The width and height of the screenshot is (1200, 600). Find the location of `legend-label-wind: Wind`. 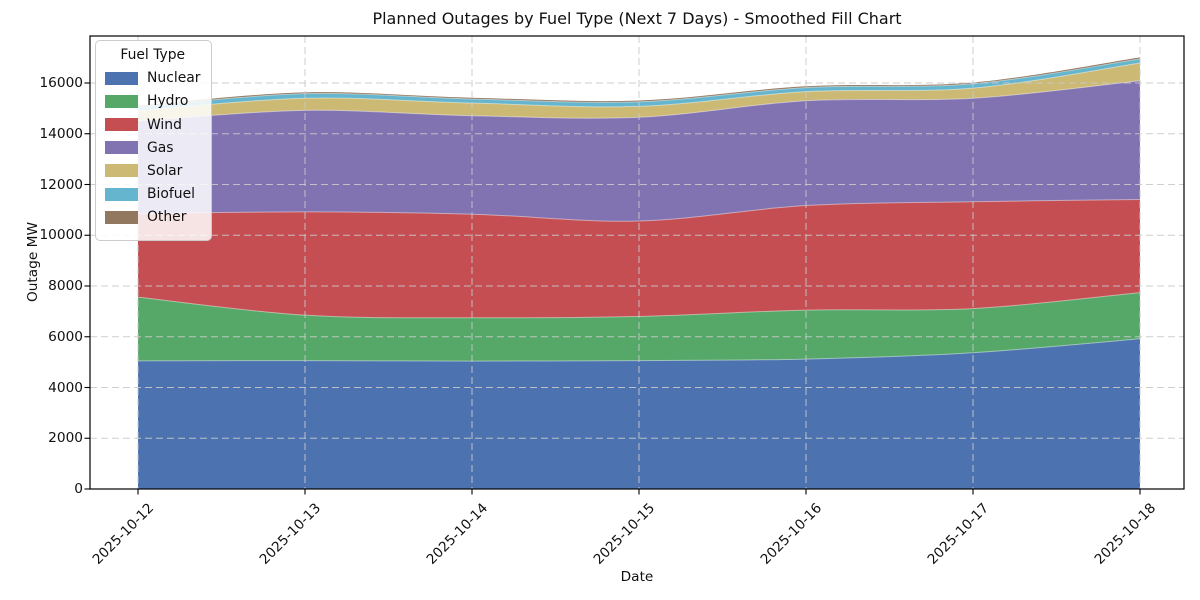

legend-label-wind: Wind is located at coordinates (164, 124).